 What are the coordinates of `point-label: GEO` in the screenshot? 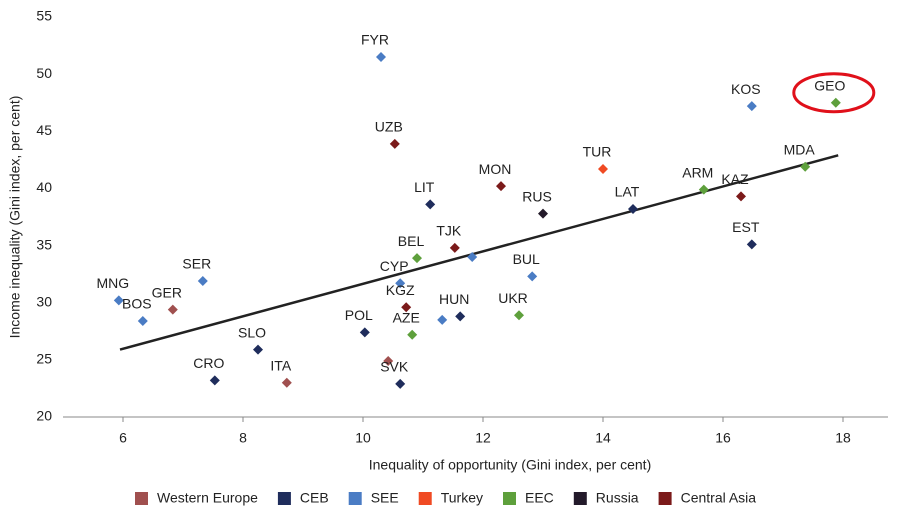 It's located at (829, 85).